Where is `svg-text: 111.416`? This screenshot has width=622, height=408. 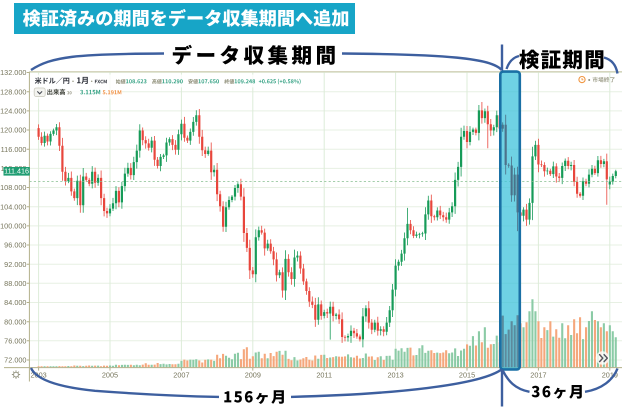 svg-text: 111.416 is located at coordinates (16, 171).